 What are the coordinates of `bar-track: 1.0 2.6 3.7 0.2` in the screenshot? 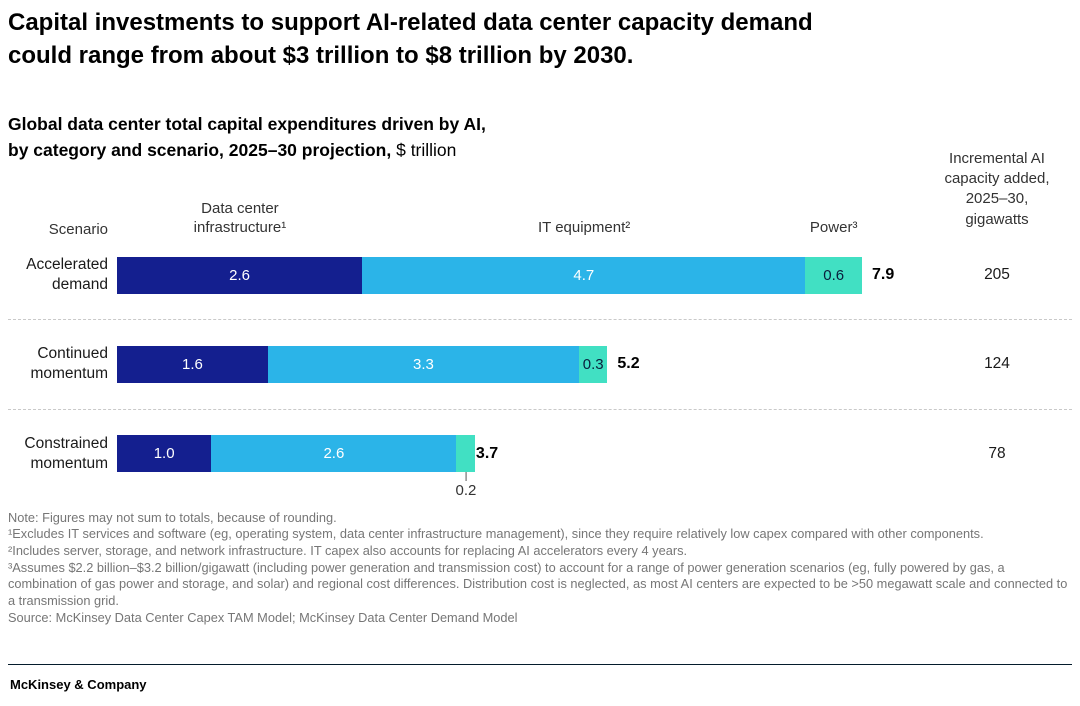 It's located at (489, 467).